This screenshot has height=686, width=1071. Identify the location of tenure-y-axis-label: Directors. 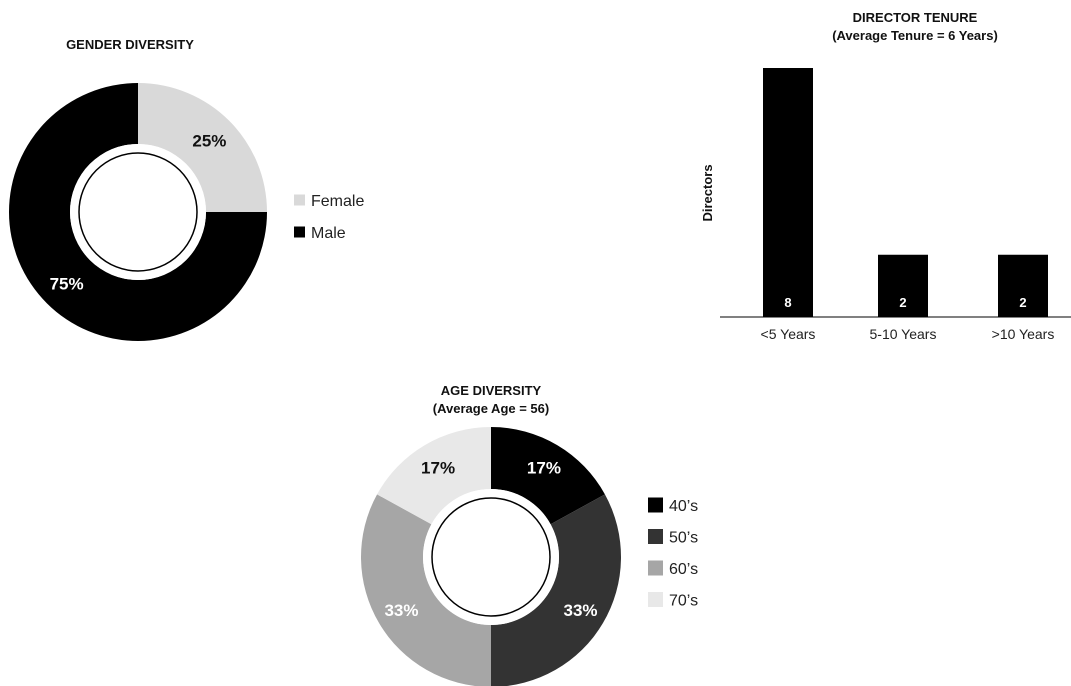
(707, 192).